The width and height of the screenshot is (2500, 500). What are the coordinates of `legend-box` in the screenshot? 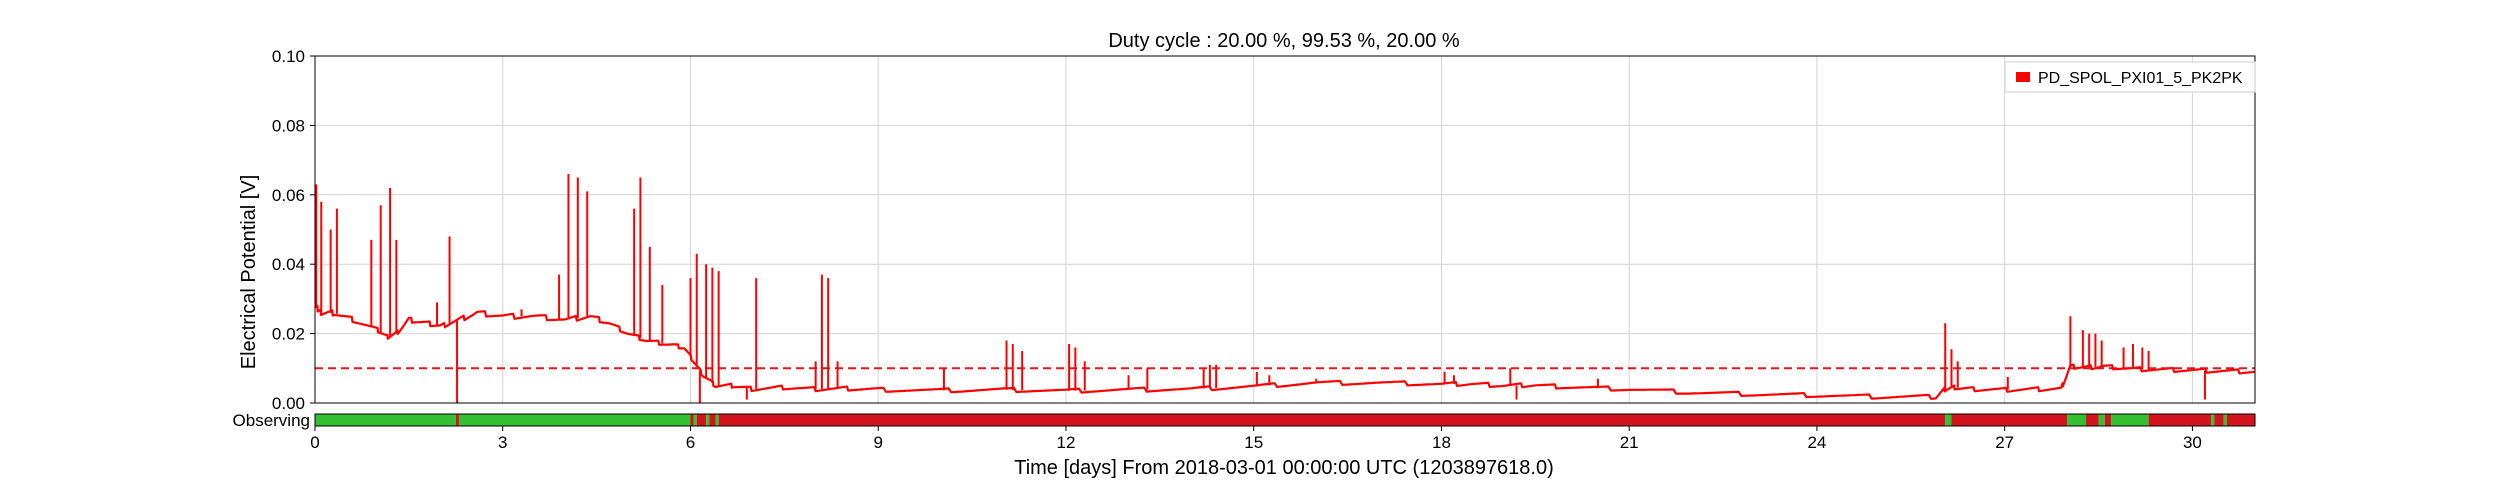 It's located at (2130, 77).